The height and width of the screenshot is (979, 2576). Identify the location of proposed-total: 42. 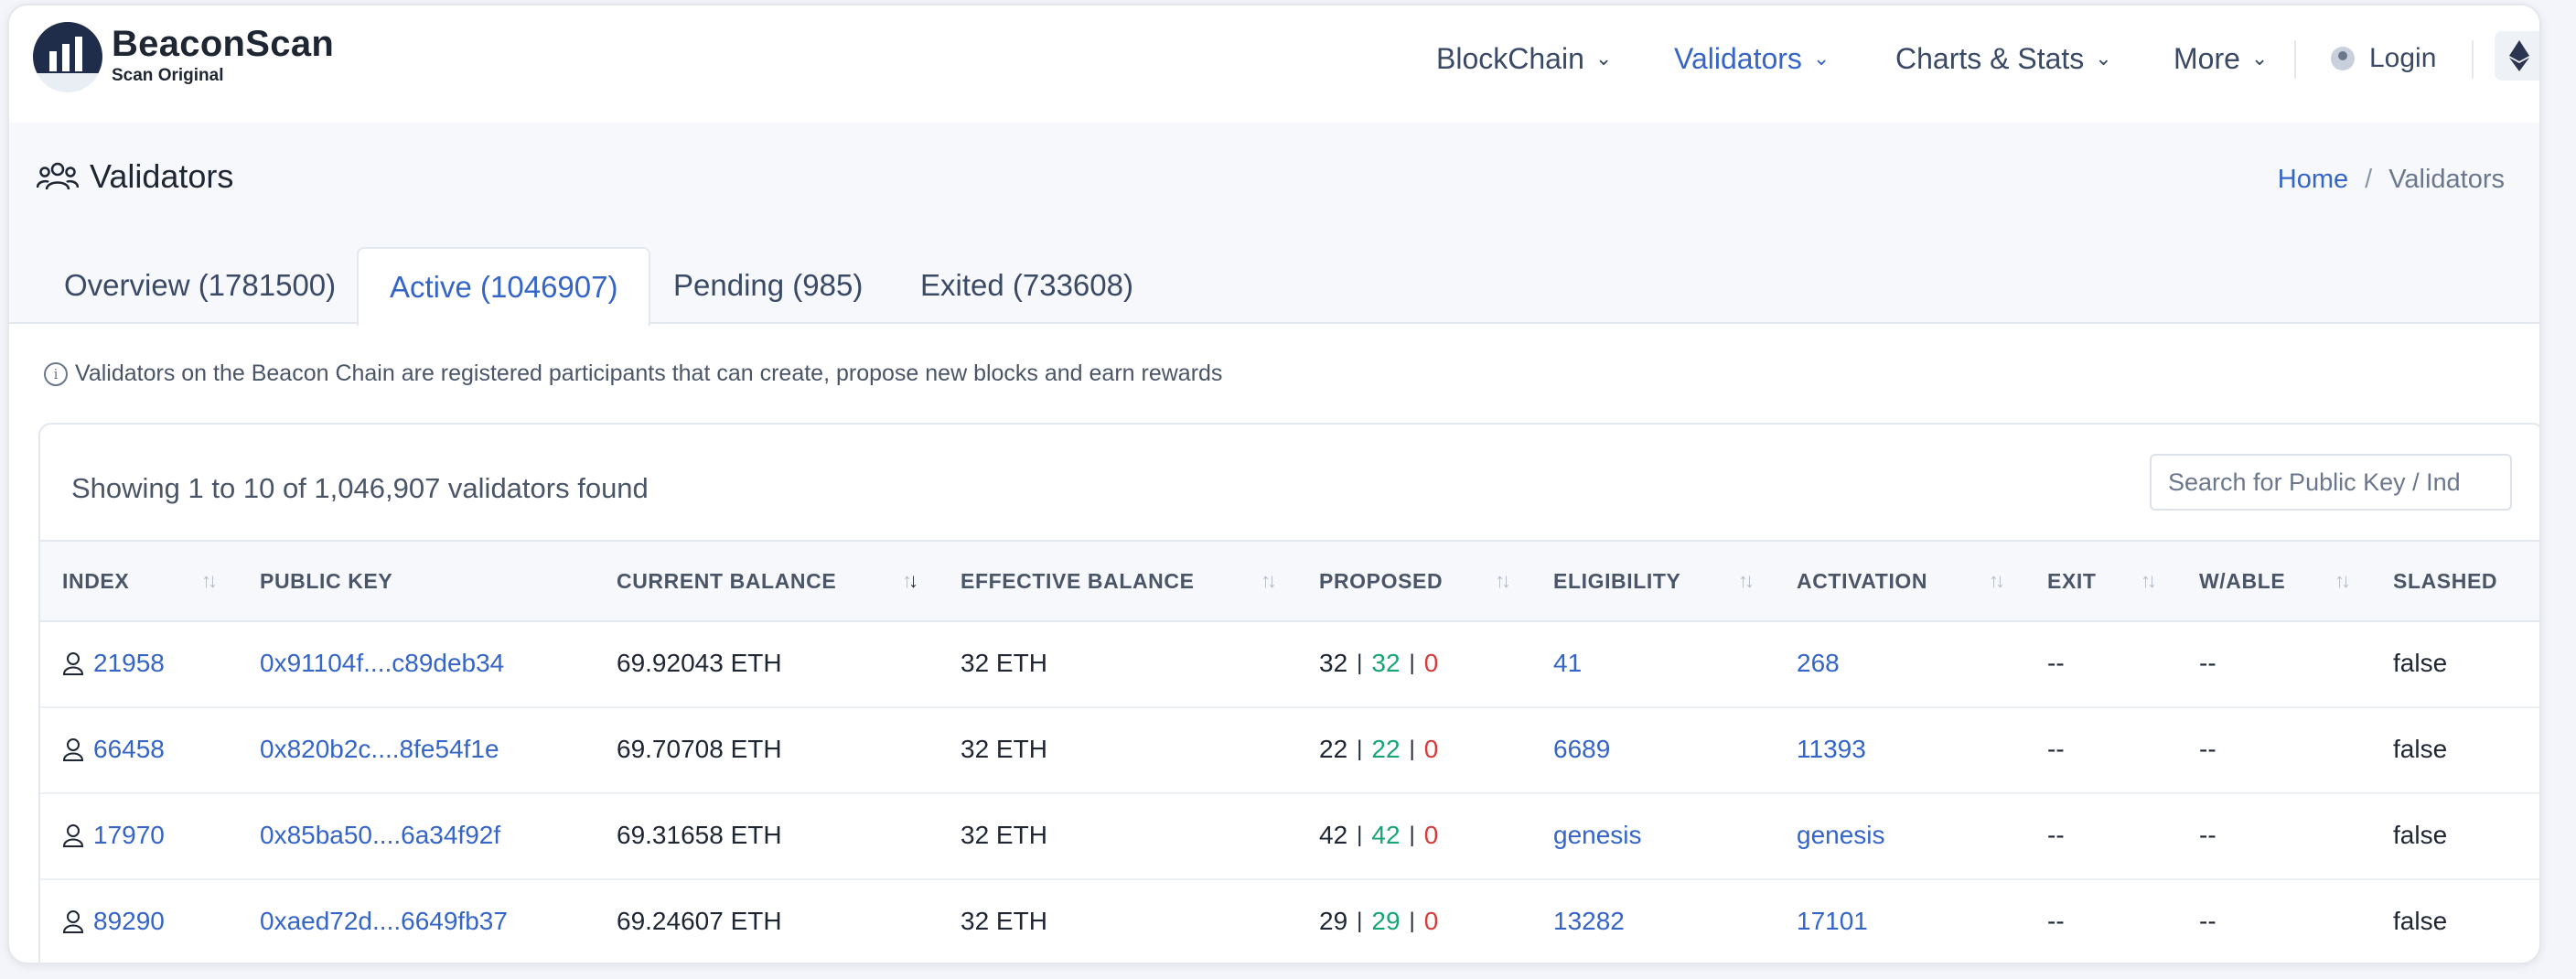
(1334, 835).